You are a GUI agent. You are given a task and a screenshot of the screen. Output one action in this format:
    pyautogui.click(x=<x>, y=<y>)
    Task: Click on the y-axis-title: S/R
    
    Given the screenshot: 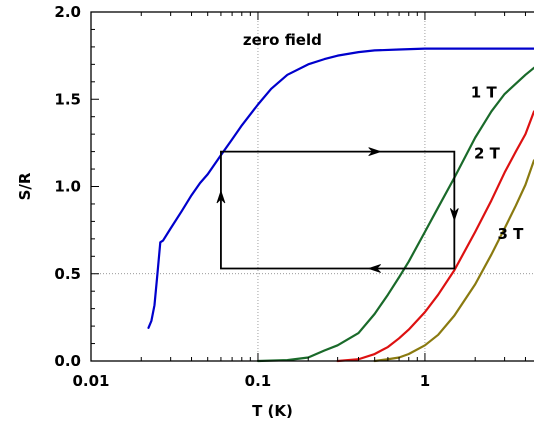 What is the action you would take?
    pyautogui.click(x=25, y=186)
    